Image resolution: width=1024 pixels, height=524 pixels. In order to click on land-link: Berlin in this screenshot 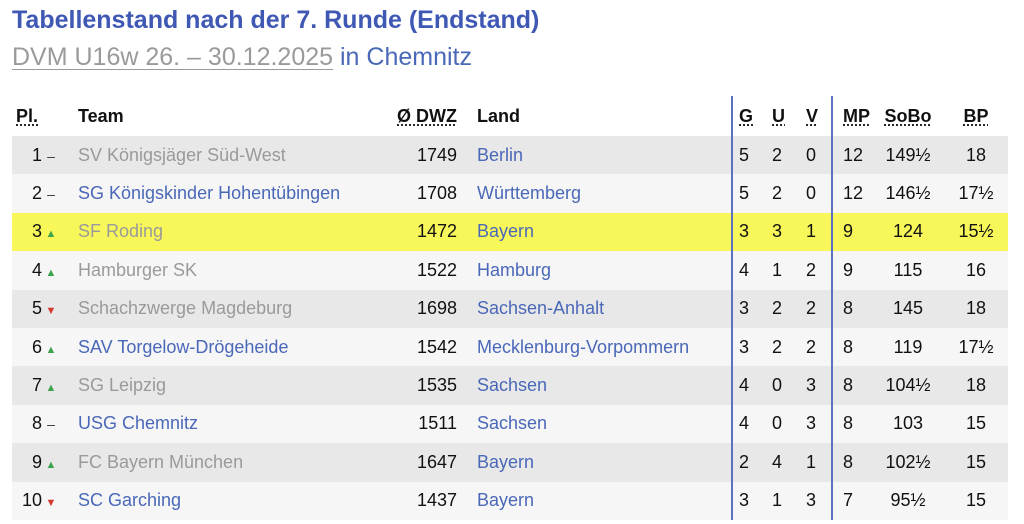, I will do `click(599, 155)`.